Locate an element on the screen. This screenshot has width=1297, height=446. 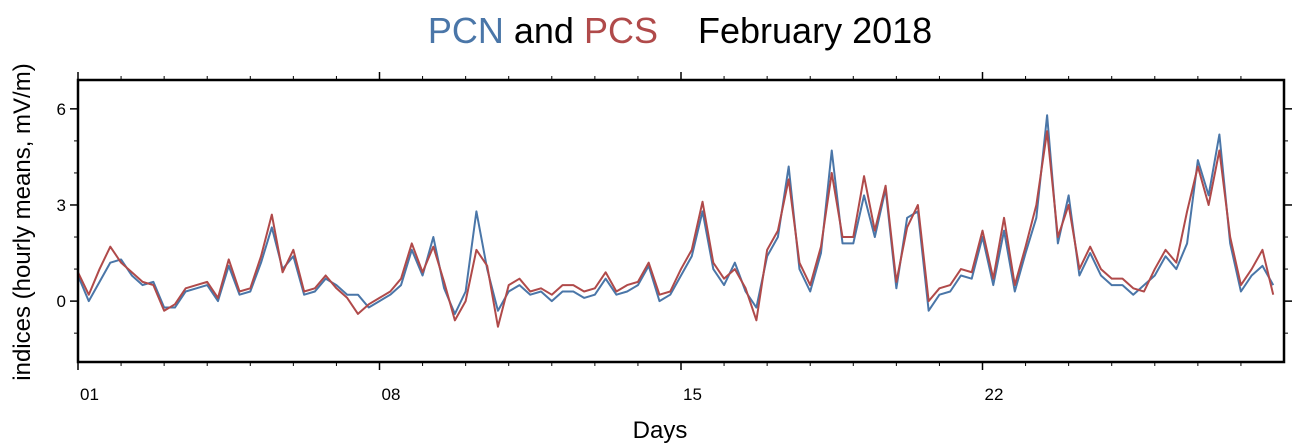
chart-title: PCN and PCS February 2018 is located at coordinates (680, 30).